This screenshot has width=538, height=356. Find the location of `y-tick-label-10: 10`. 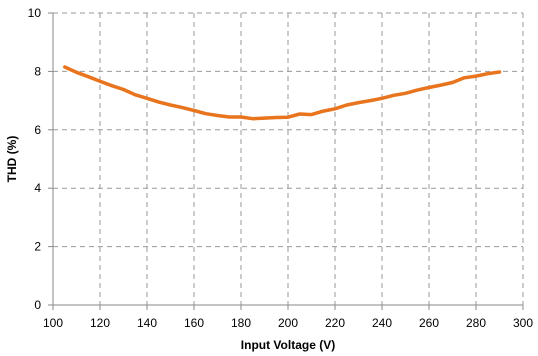

y-tick-label-10: 10 is located at coordinates (35, 13).